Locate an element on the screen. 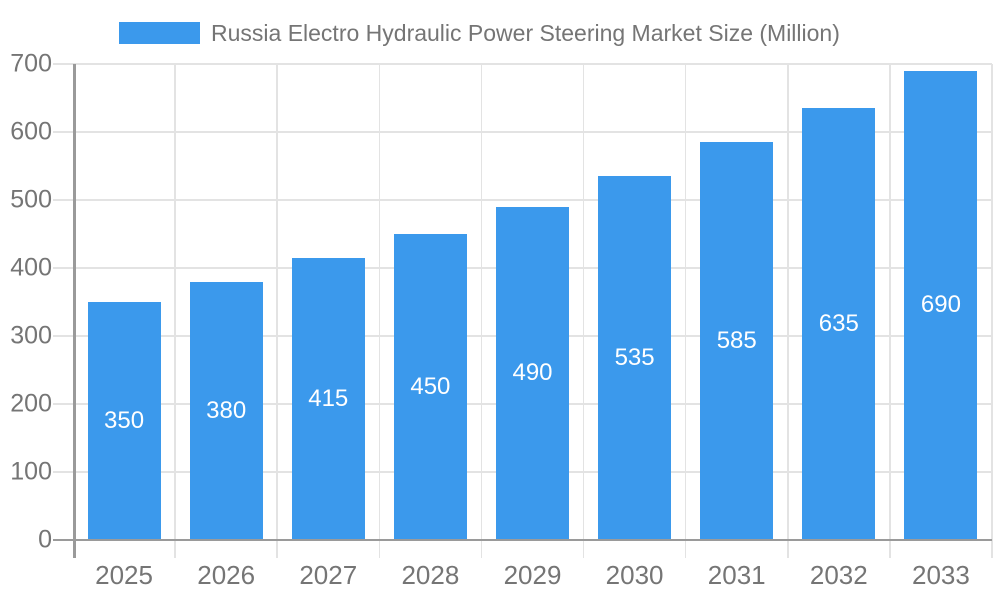 This screenshot has height=600, width=1000. bar-value-label-2029: 490 is located at coordinates (532, 373).